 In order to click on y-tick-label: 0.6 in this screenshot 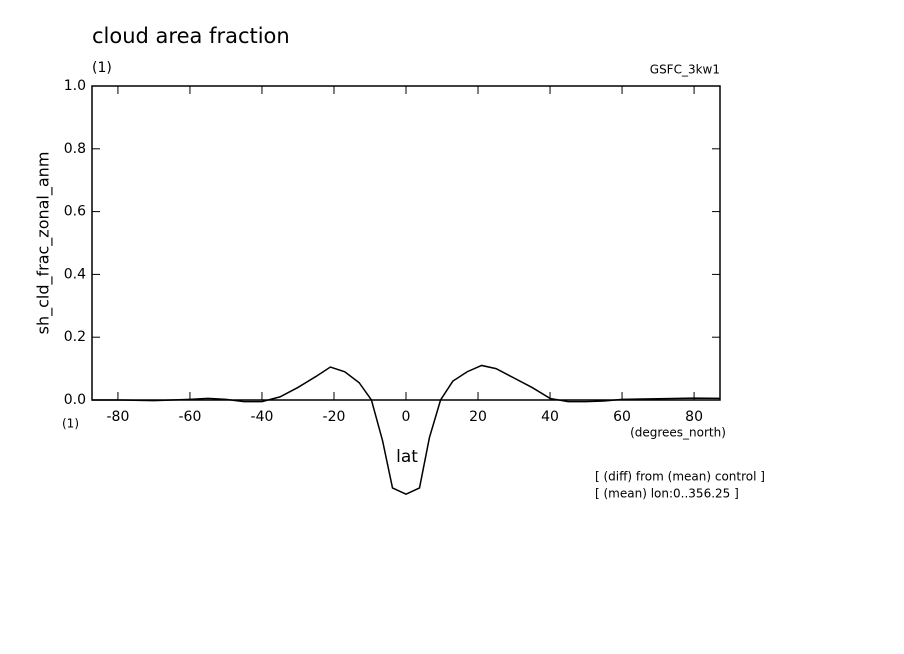, I will do `click(75, 212)`.